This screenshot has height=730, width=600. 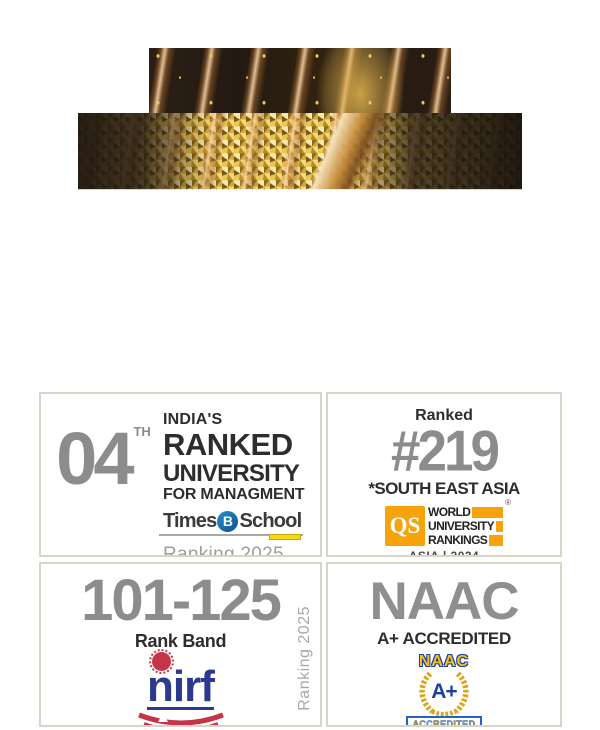 I want to click on qs-logo: QS WORLD UNIVERSITY RANKINGS ®, so click(x=448, y=522).